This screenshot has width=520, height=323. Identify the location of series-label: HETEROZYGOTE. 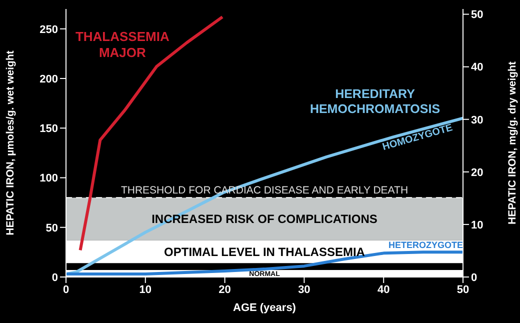
(425, 245).